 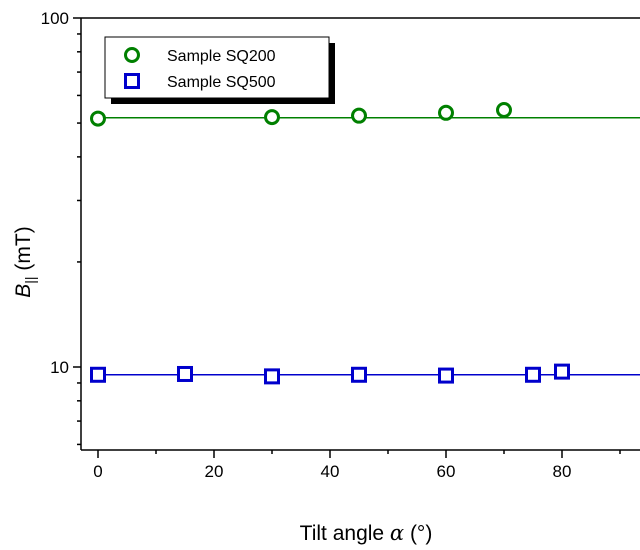 What do you see at coordinates (446, 471) in the screenshot?
I see `x-tick-label: 60` at bounding box center [446, 471].